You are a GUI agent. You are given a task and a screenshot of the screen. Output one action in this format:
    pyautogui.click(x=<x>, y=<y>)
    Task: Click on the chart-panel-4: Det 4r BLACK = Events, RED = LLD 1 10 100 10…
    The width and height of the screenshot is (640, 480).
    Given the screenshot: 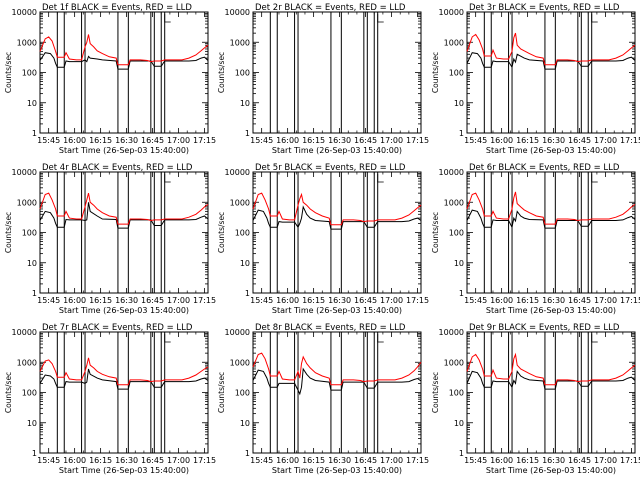 What is the action you would take?
    pyautogui.click(x=110, y=239)
    